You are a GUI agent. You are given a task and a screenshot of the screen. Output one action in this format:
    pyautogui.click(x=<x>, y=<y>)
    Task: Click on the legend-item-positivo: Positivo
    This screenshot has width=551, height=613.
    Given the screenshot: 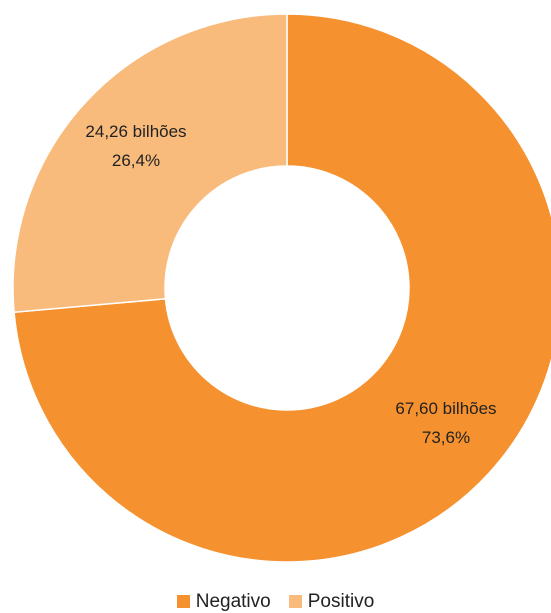 What is the action you would take?
    pyautogui.click(x=331, y=601)
    